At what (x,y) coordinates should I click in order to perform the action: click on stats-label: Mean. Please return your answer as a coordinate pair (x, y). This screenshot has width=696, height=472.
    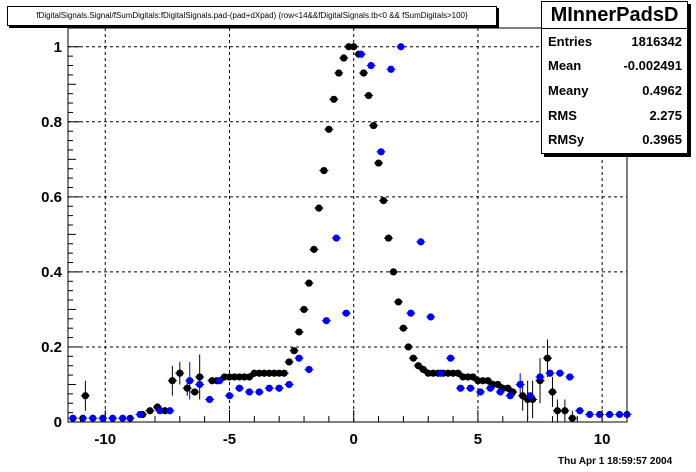
    Looking at the image, I should click on (565, 66).